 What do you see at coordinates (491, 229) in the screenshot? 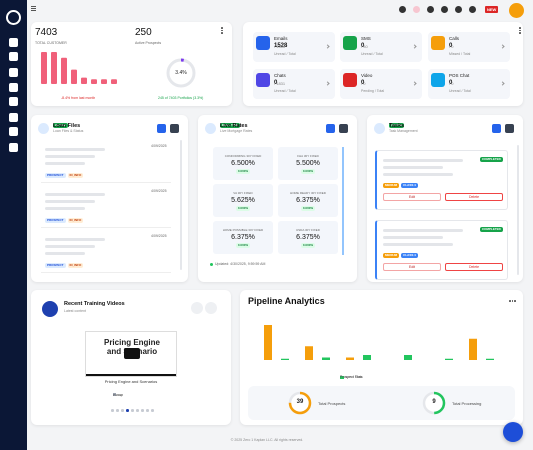
I see `task-status: COMPLETED` at bounding box center [491, 229].